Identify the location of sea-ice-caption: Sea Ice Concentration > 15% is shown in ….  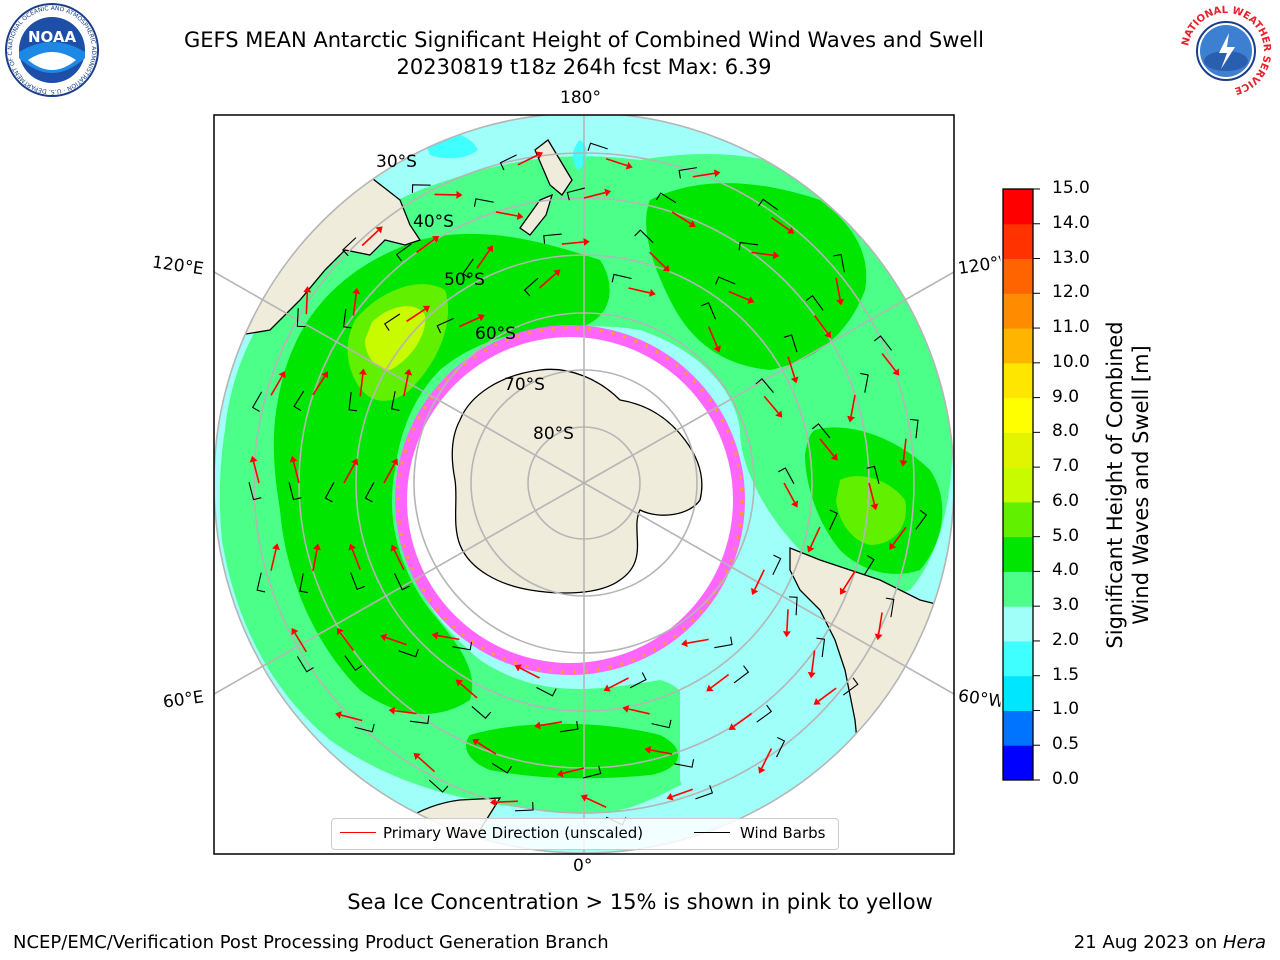
(640, 902).